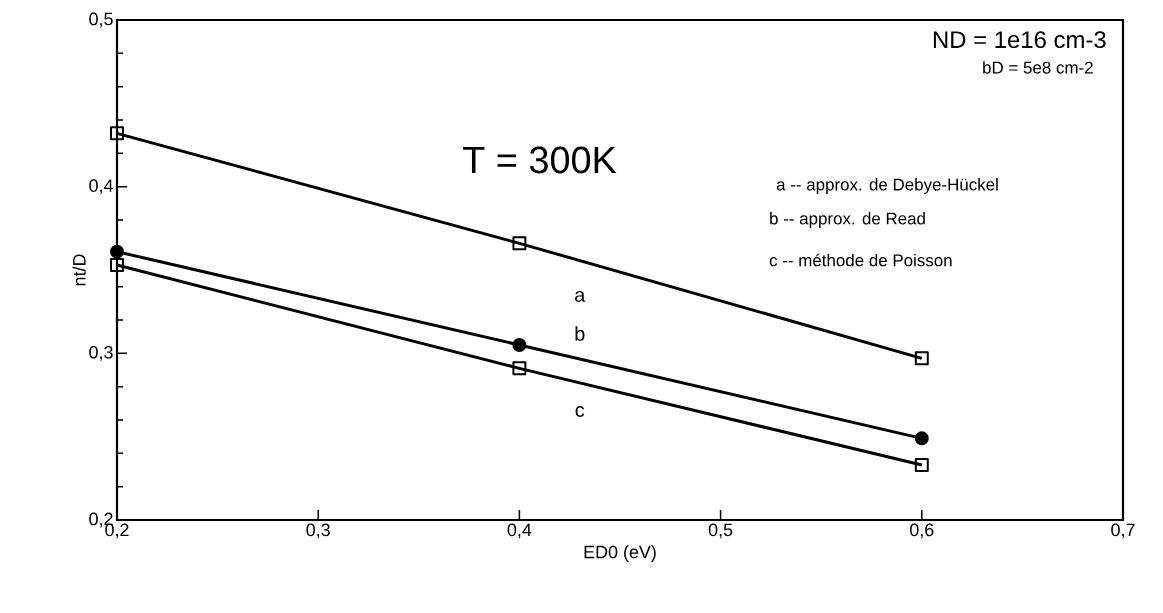 This screenshot has height=613, width=1163. I want to click on annotation: a, so click(580, 296).